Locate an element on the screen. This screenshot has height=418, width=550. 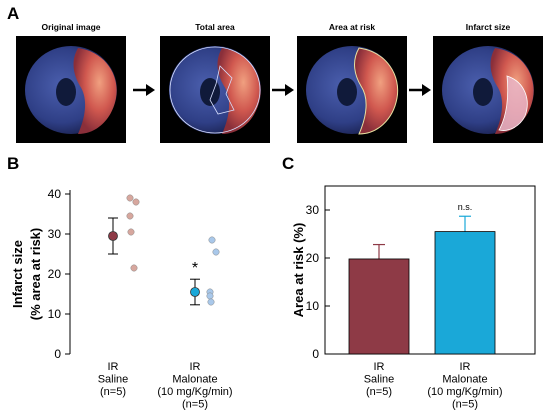
infarct-outline is located at coordinates (513, 103).